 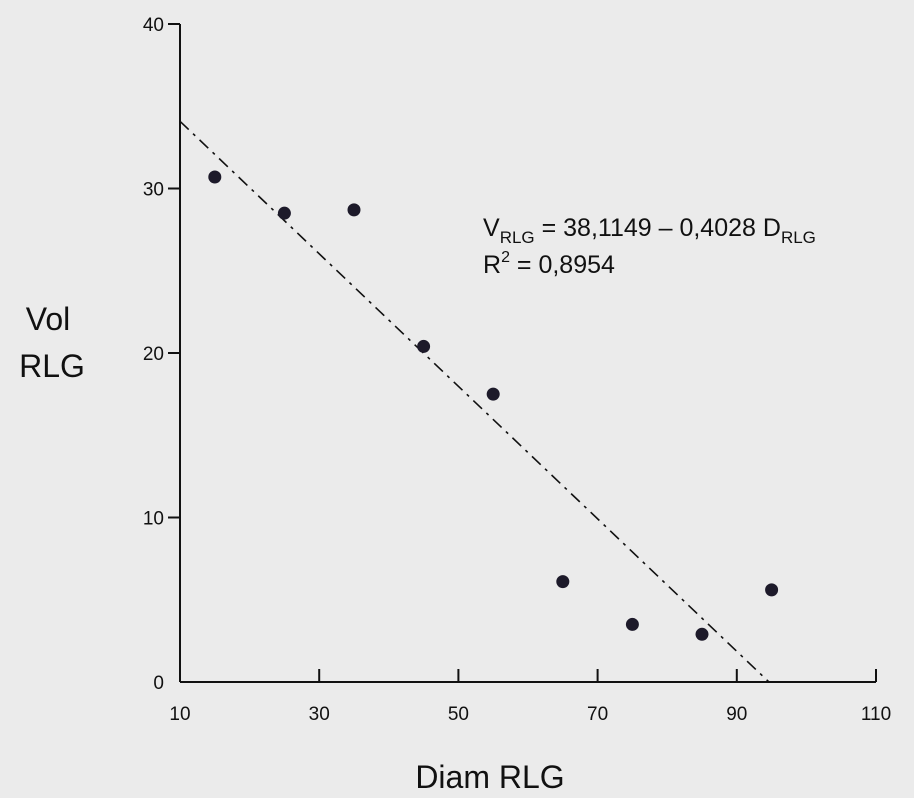 What do you see at coordinates (153, 25) in the screenshot?
I see `y-tick-label-40: 40` at bounding box center [153, 25].